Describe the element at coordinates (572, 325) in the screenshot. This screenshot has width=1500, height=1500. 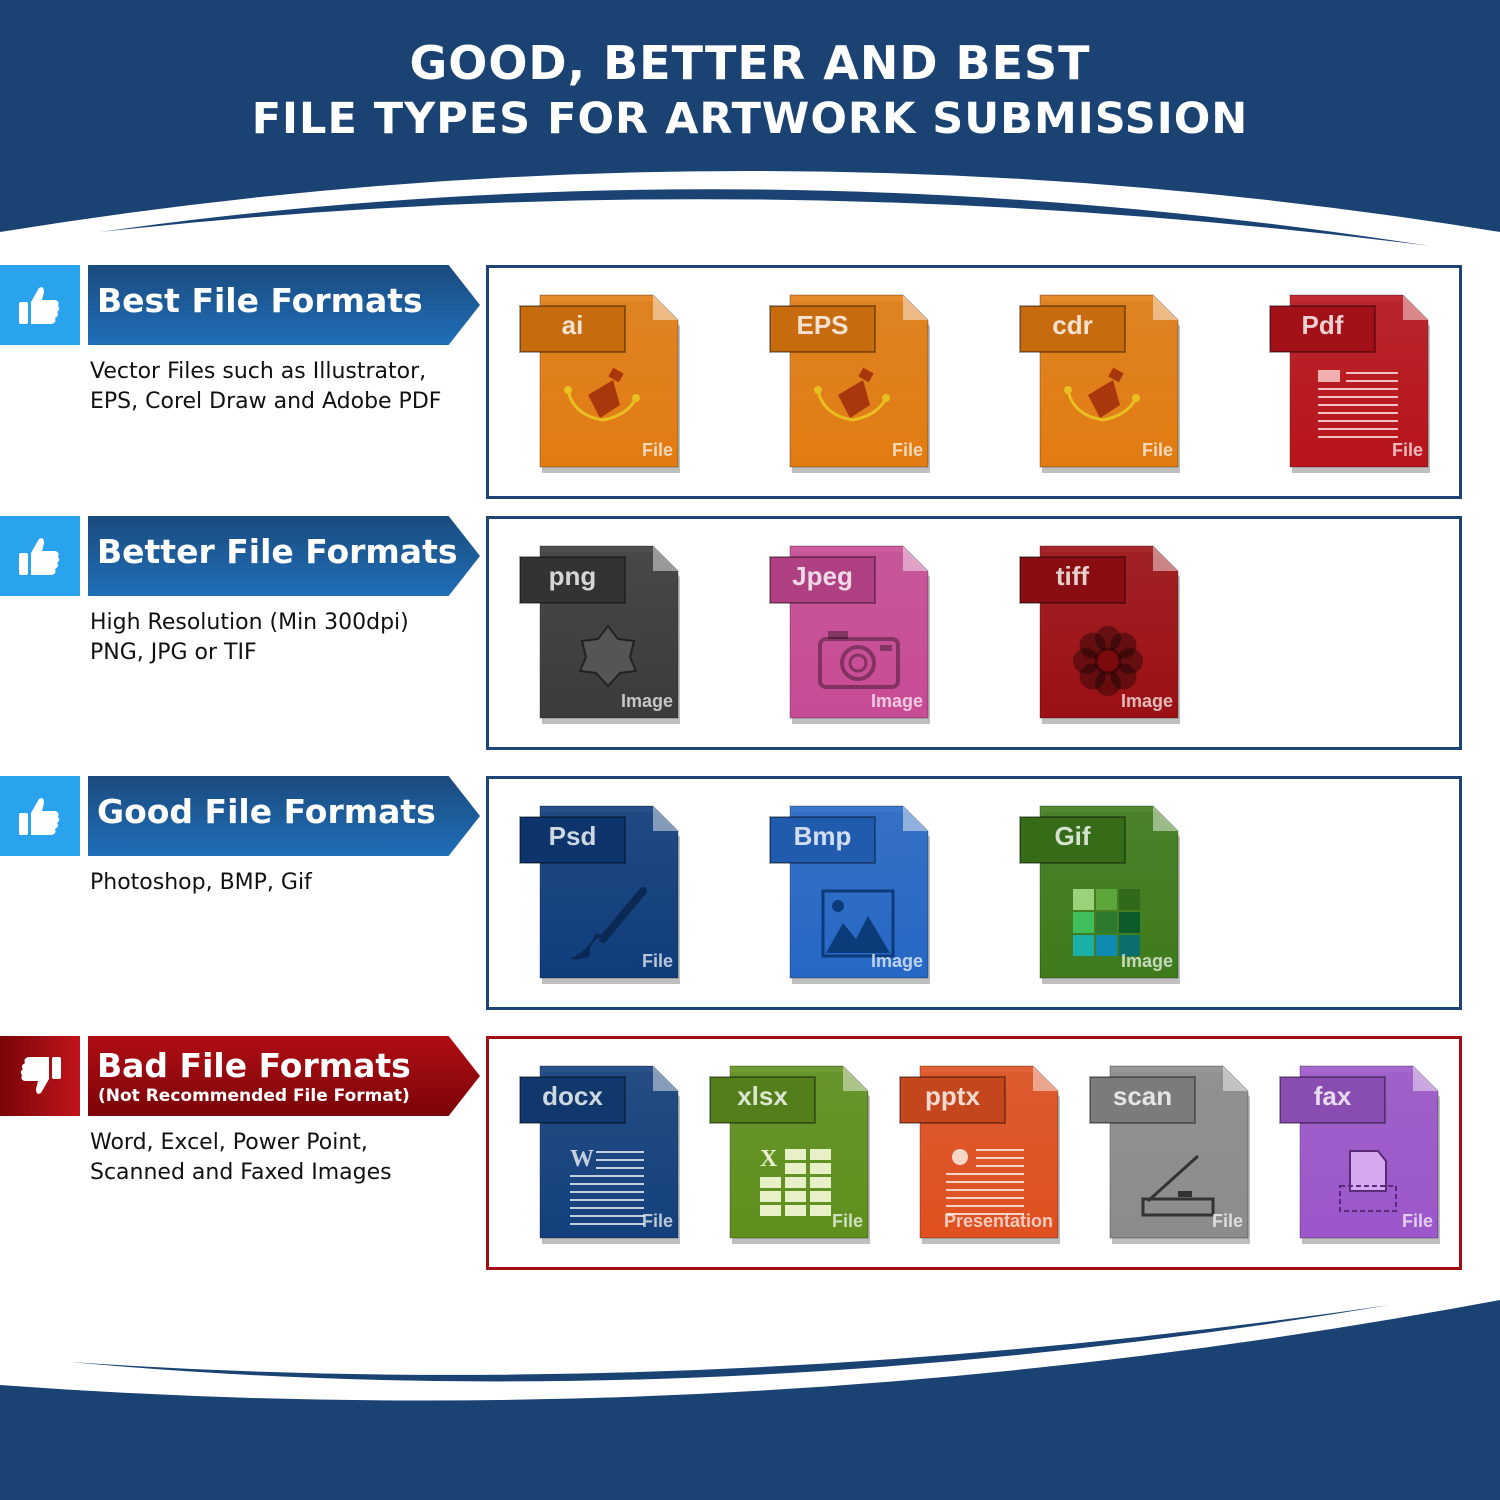
I see `file-extension-label: ai` at that location.